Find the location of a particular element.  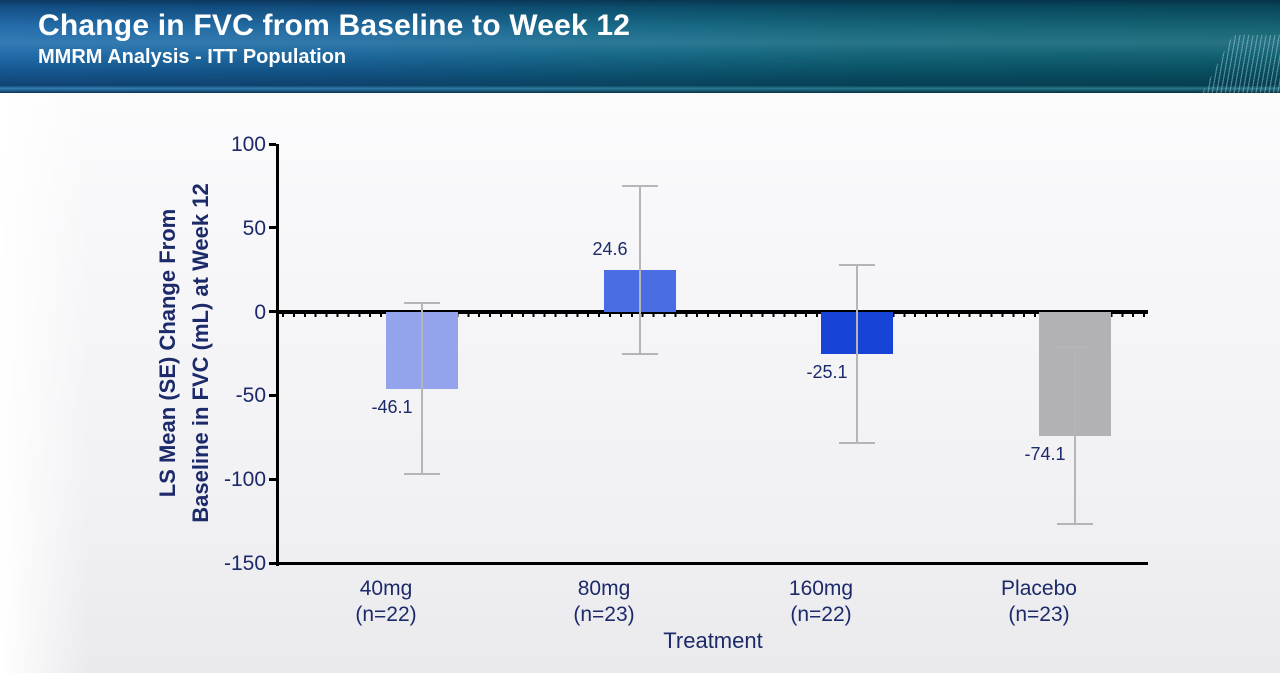

error-bar-line-40mg is located at coordinates (422, 389).